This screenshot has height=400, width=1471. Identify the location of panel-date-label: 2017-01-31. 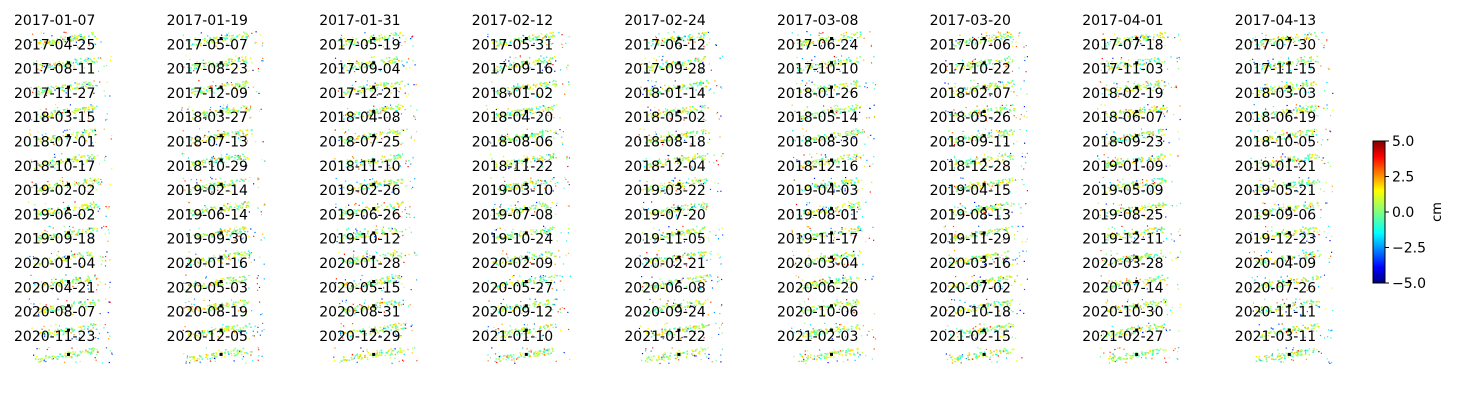
(359, 21).